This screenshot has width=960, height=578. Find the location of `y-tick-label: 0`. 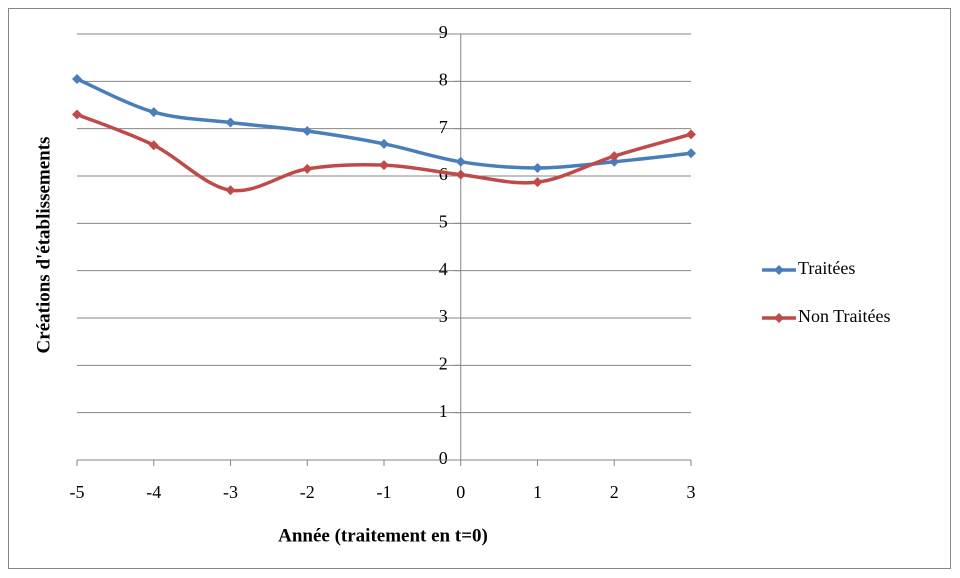

y-tick-label: 0 is located at coordinates (443, 458).